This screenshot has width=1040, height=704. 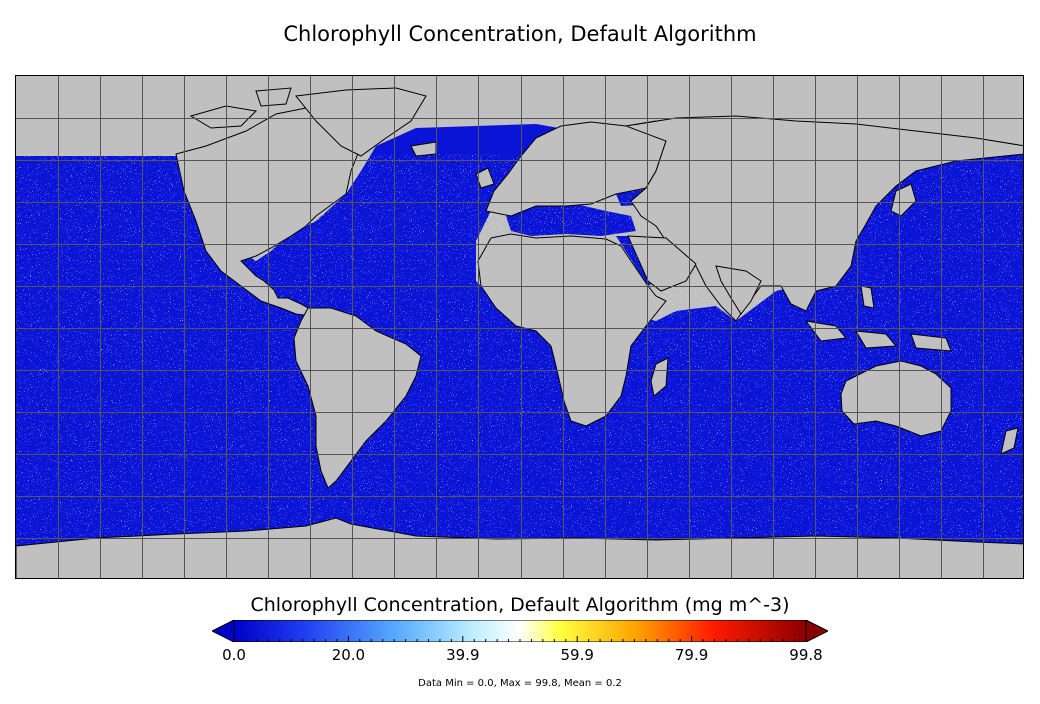 What do you see at coordinates (520, 656) in the screenshot?
I see `colorbar-tick-labels: 0.0 20.0 39.9 59.9 79.9 99.8` at bounding box center [520, 656].